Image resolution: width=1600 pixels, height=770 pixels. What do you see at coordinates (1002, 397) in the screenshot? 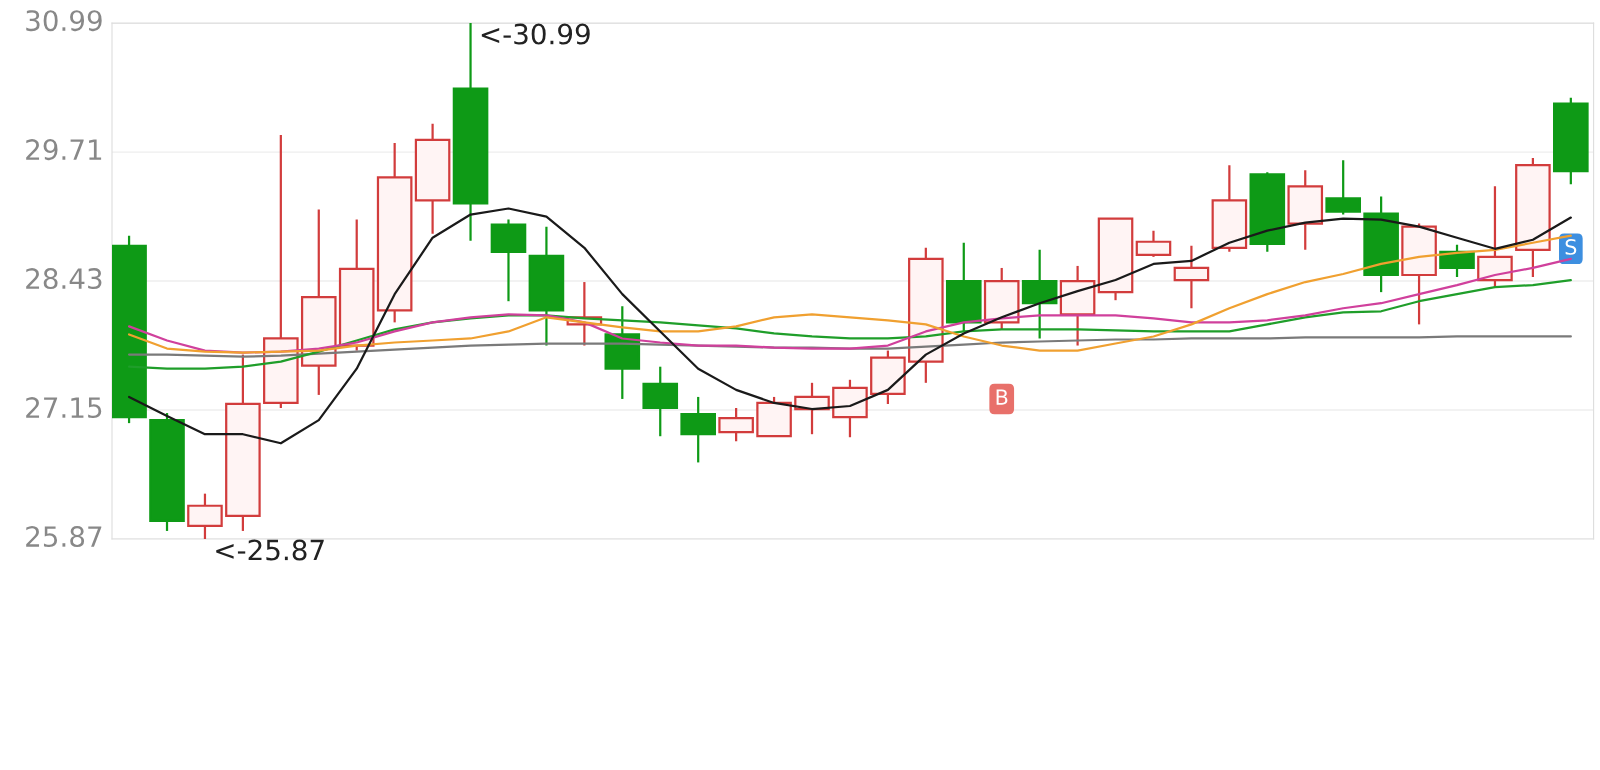
I see `data-label: B` at bounding box center [1002, 397].